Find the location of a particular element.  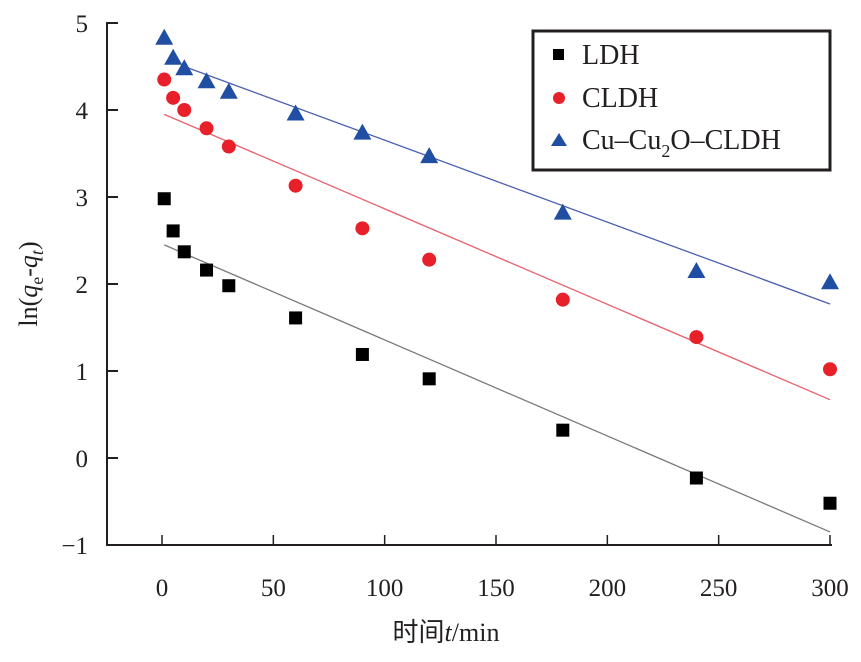

legend-item-cldh: CLDH is located at coordinates (605, 98).